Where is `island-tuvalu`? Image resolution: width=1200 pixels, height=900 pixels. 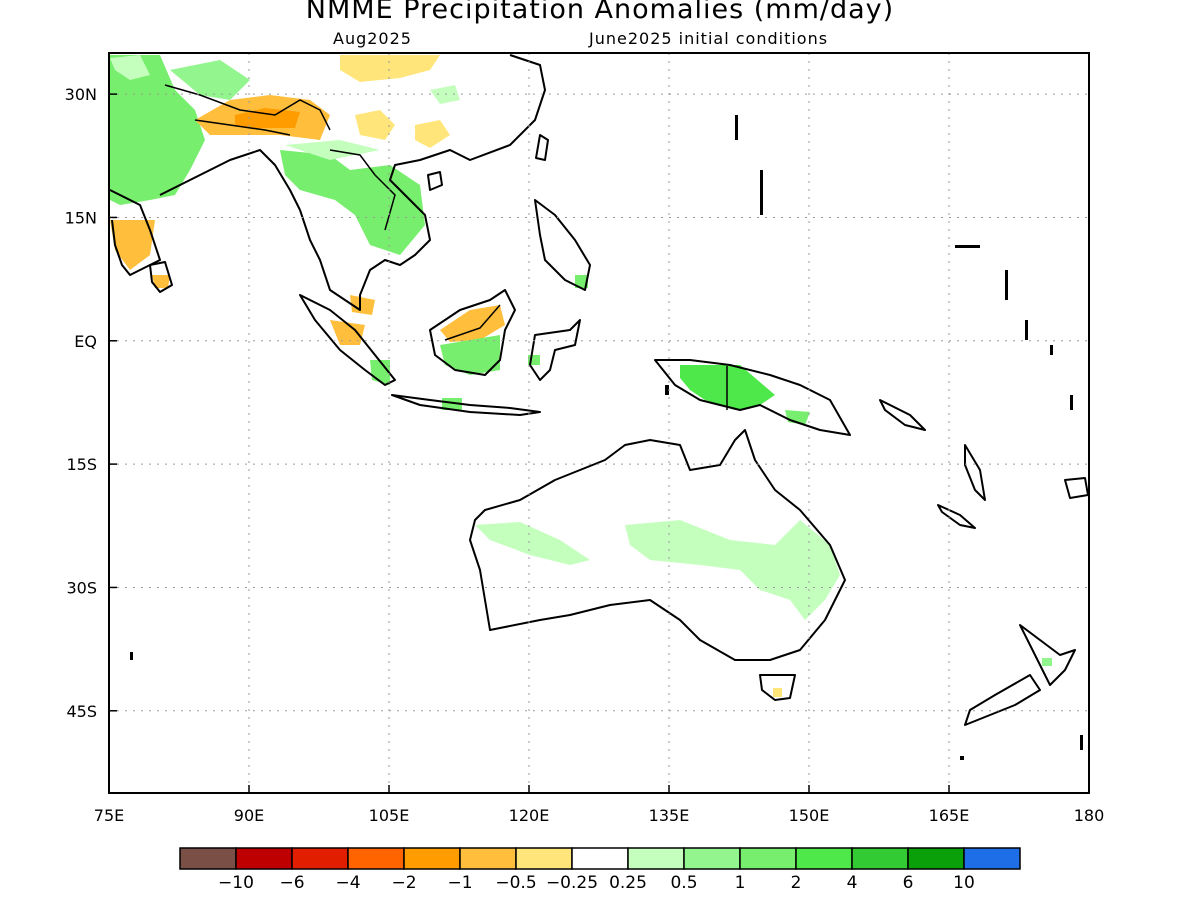
island-tuvalu is located at coordinates (1071, 402).